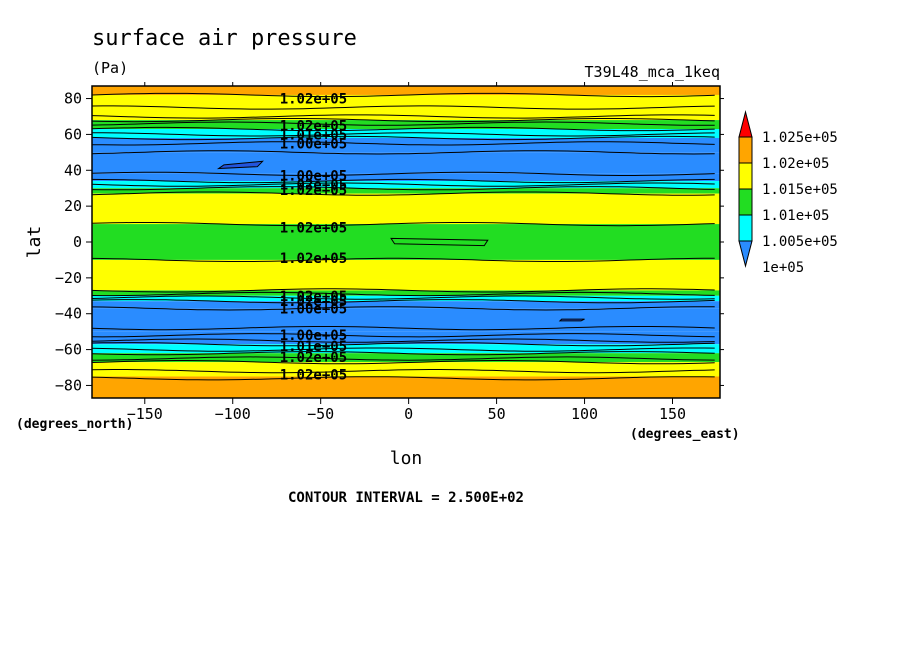 The image size is (904, 654). I want to click on x-tick-label: 150, so click(672, 414).